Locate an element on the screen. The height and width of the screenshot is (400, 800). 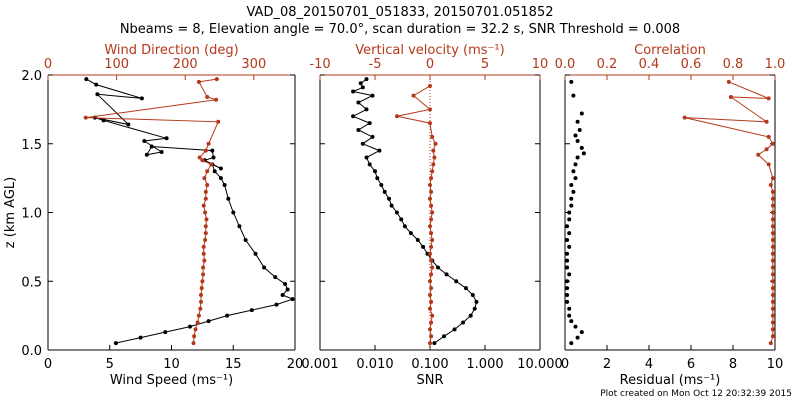
bottom-tick-label: 10 is located at coordinates (775, 364).